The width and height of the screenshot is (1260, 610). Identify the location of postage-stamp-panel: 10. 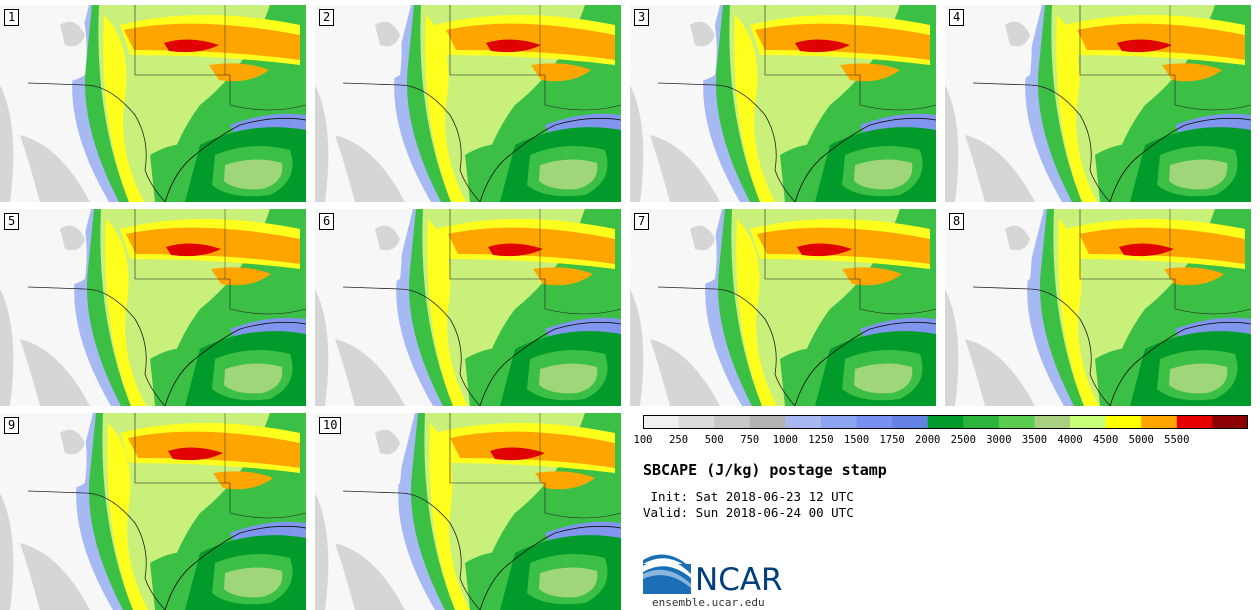
(468, 511).